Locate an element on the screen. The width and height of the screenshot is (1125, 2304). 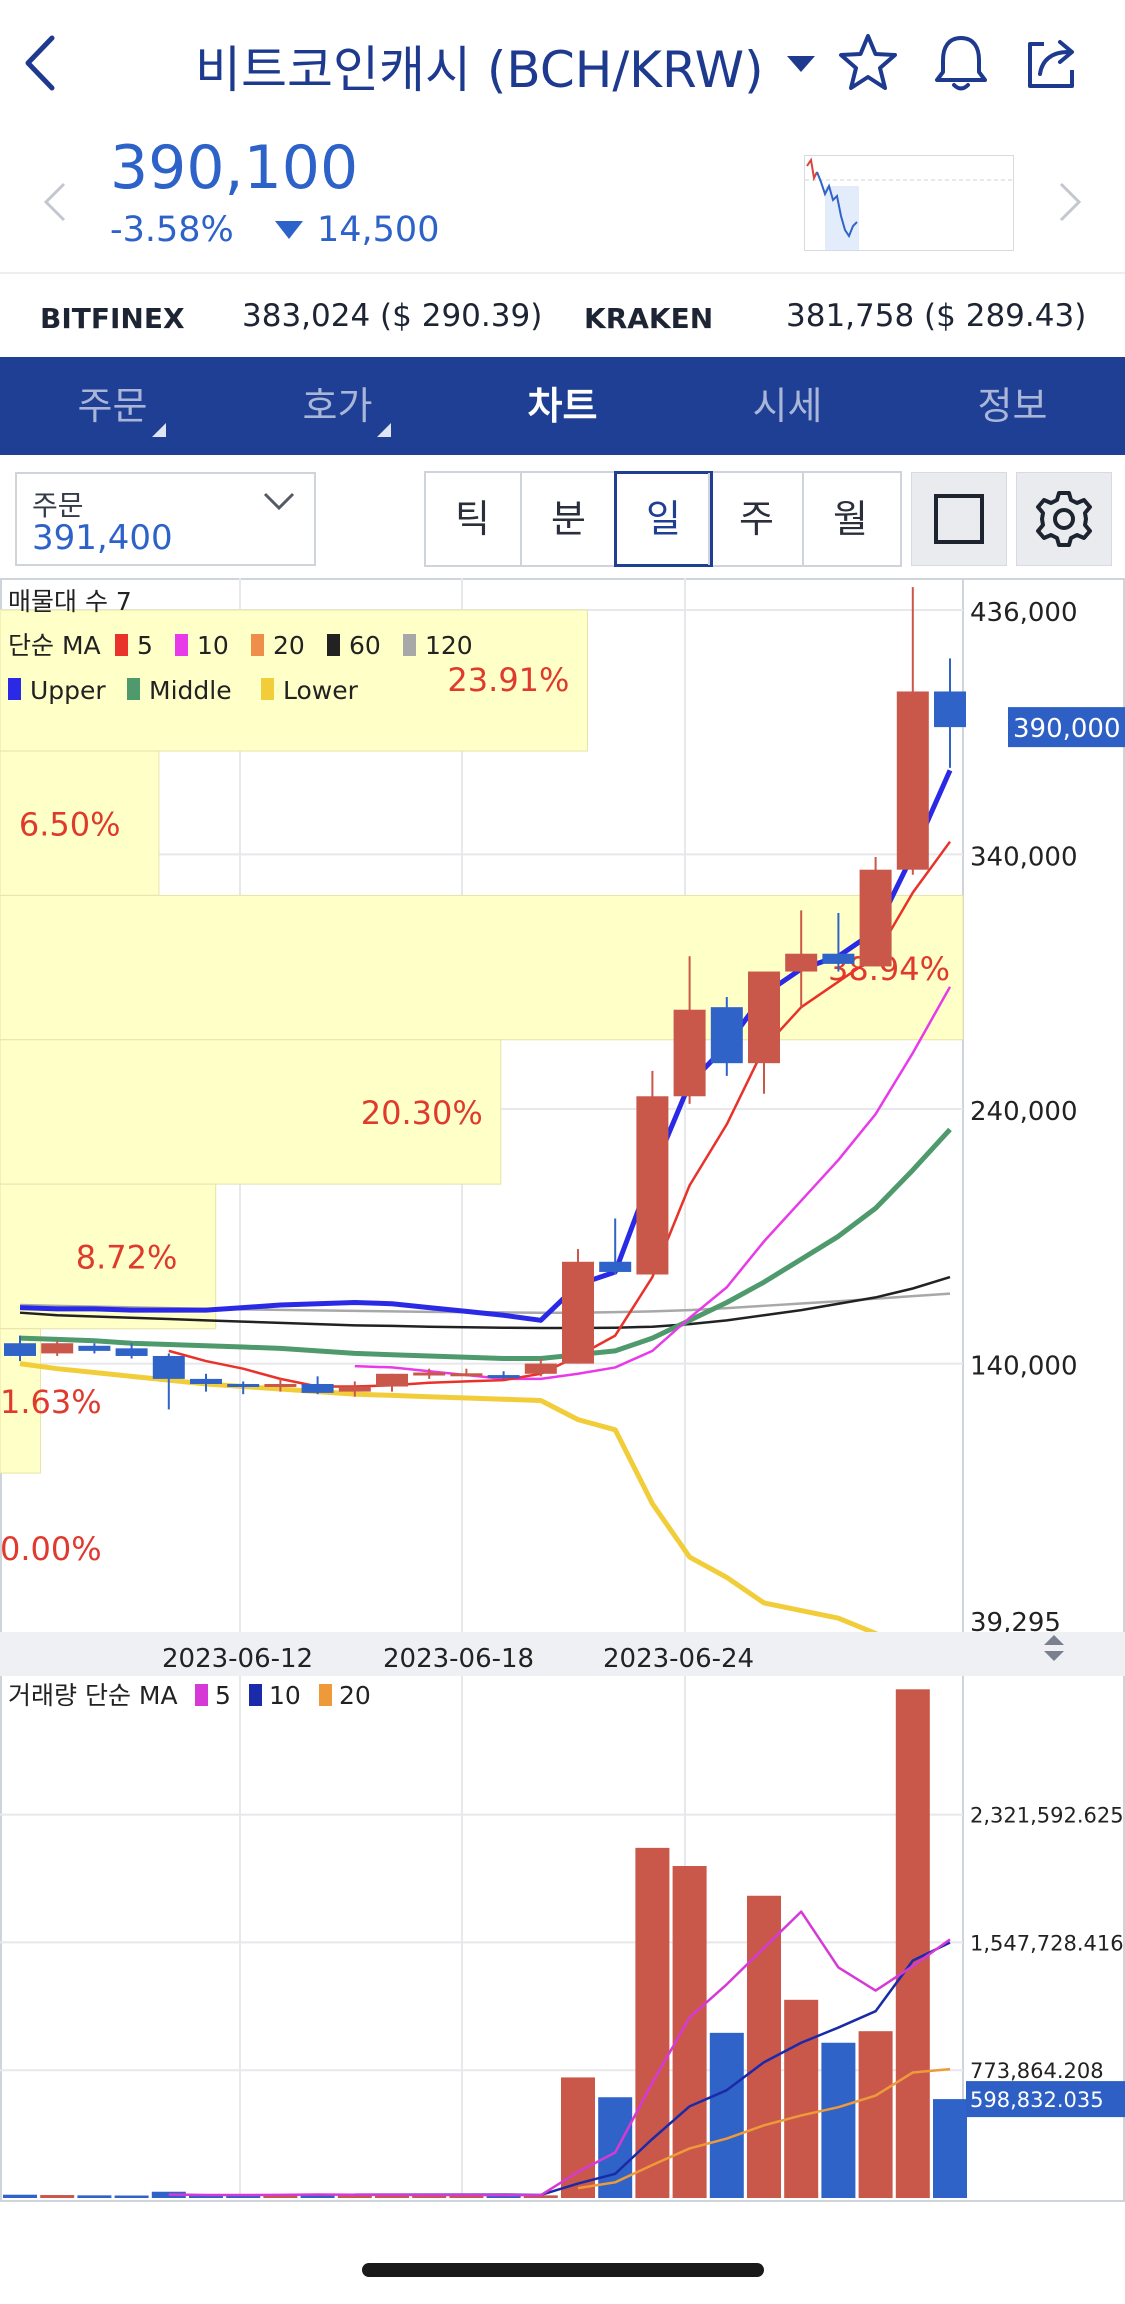
tab-item: 정보 is located at coordinates (1012, 406).